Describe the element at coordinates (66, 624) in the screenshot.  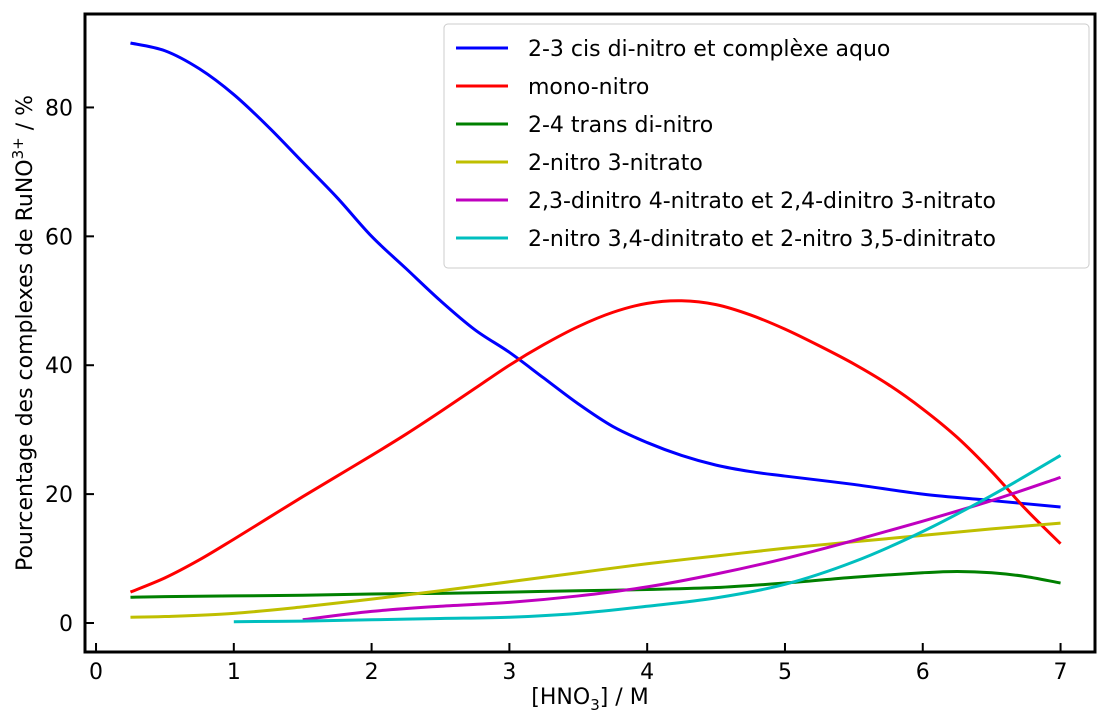
I see `y-tick-label: 0` at that location.